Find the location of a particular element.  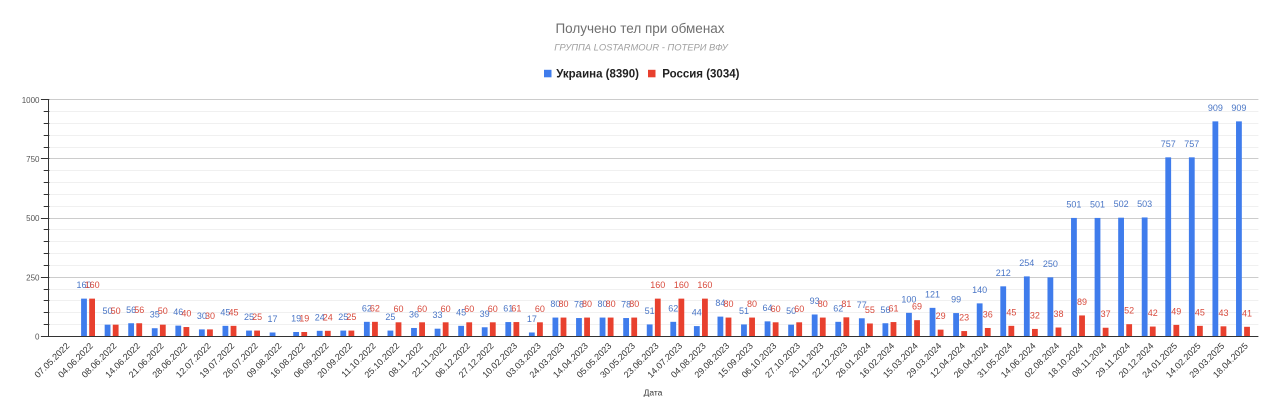

svg-text: 84 is located at coordinates (720, 303).